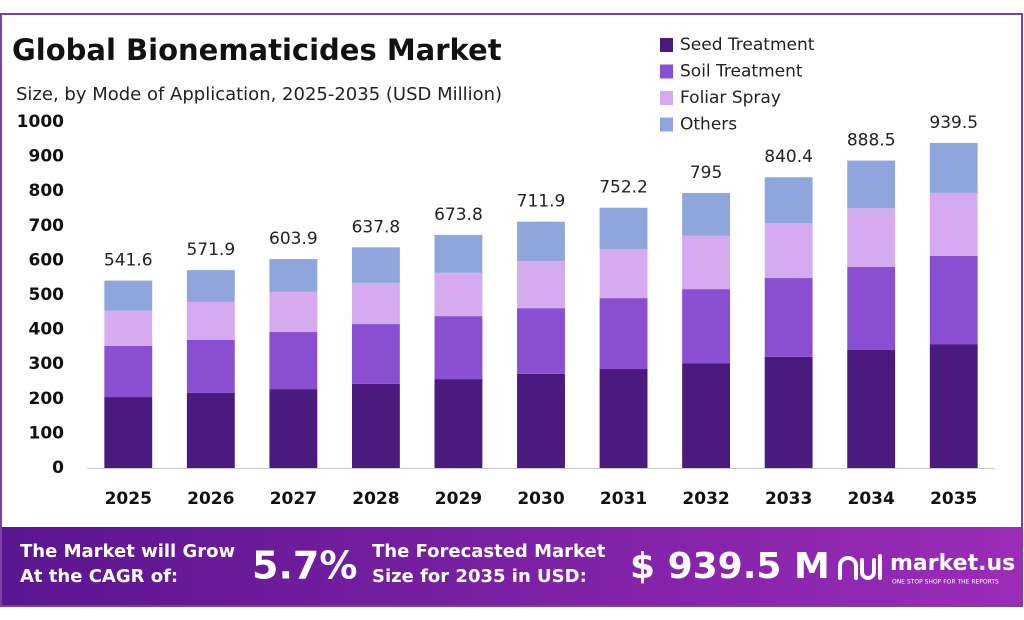 Image resolution: width=1024 pixels, height=620 pixels. What do you see at coordinates (210, 250) in the screenshot?
I see `total-label: 571.9` at bounding box center [210, 250].